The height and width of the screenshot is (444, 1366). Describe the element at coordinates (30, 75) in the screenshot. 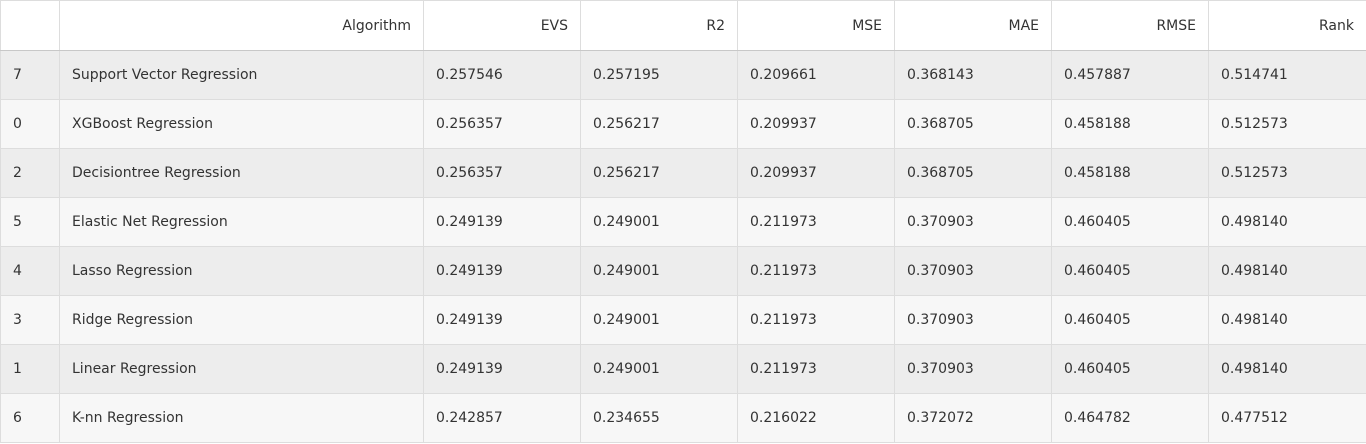

I see `row-index: 7` at that location.